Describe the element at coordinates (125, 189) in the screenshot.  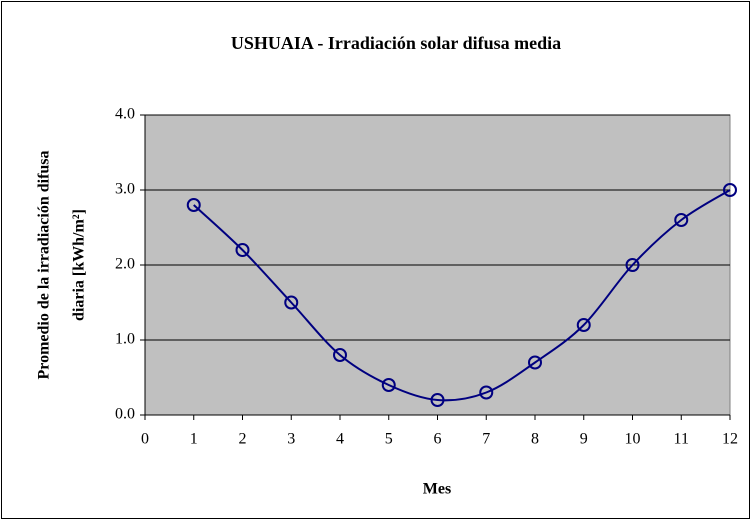
I see `y-tick-label: 3.0` at that location.